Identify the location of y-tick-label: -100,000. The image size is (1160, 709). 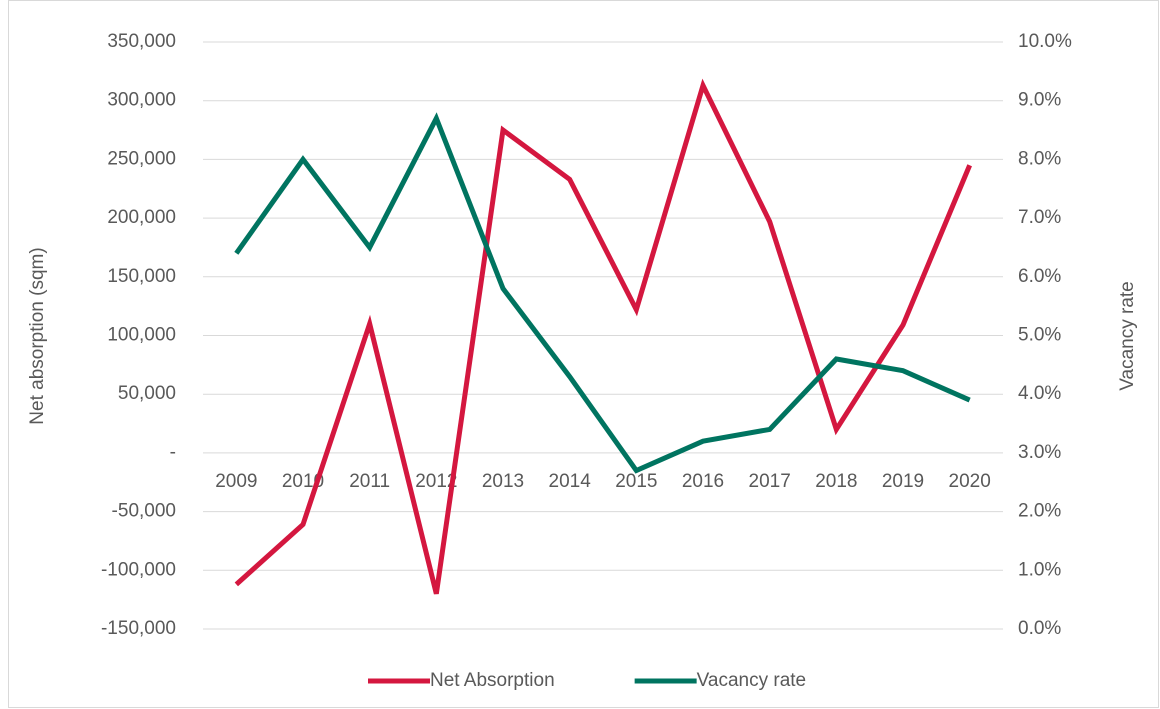
(138, 569).